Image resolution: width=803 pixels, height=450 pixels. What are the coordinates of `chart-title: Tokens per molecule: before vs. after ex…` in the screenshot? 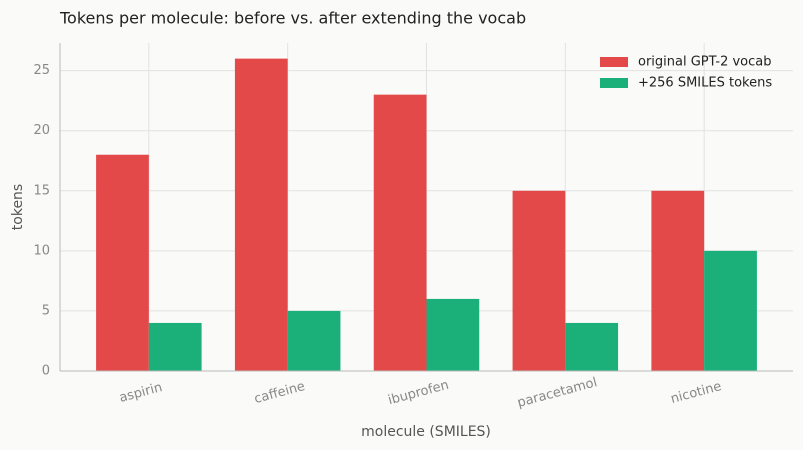 It's located at (292, 18).